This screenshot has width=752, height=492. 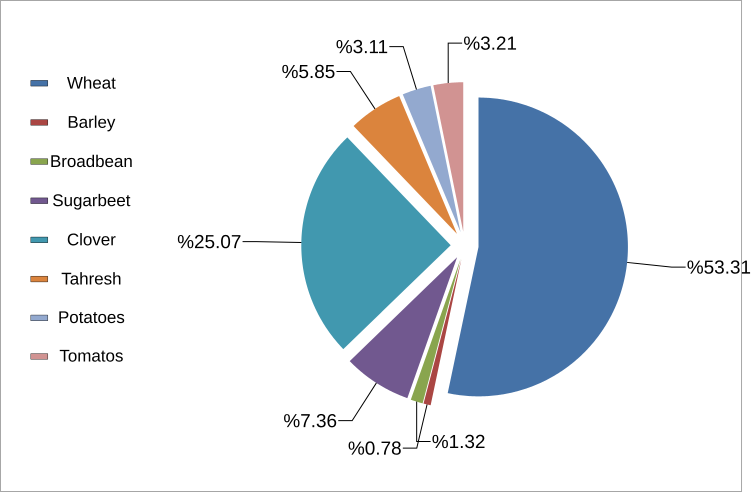 What do you see at coordinates (310, 421) in the screenshot?
I see `data-label: %7.36` at bounding box center [310, 421].